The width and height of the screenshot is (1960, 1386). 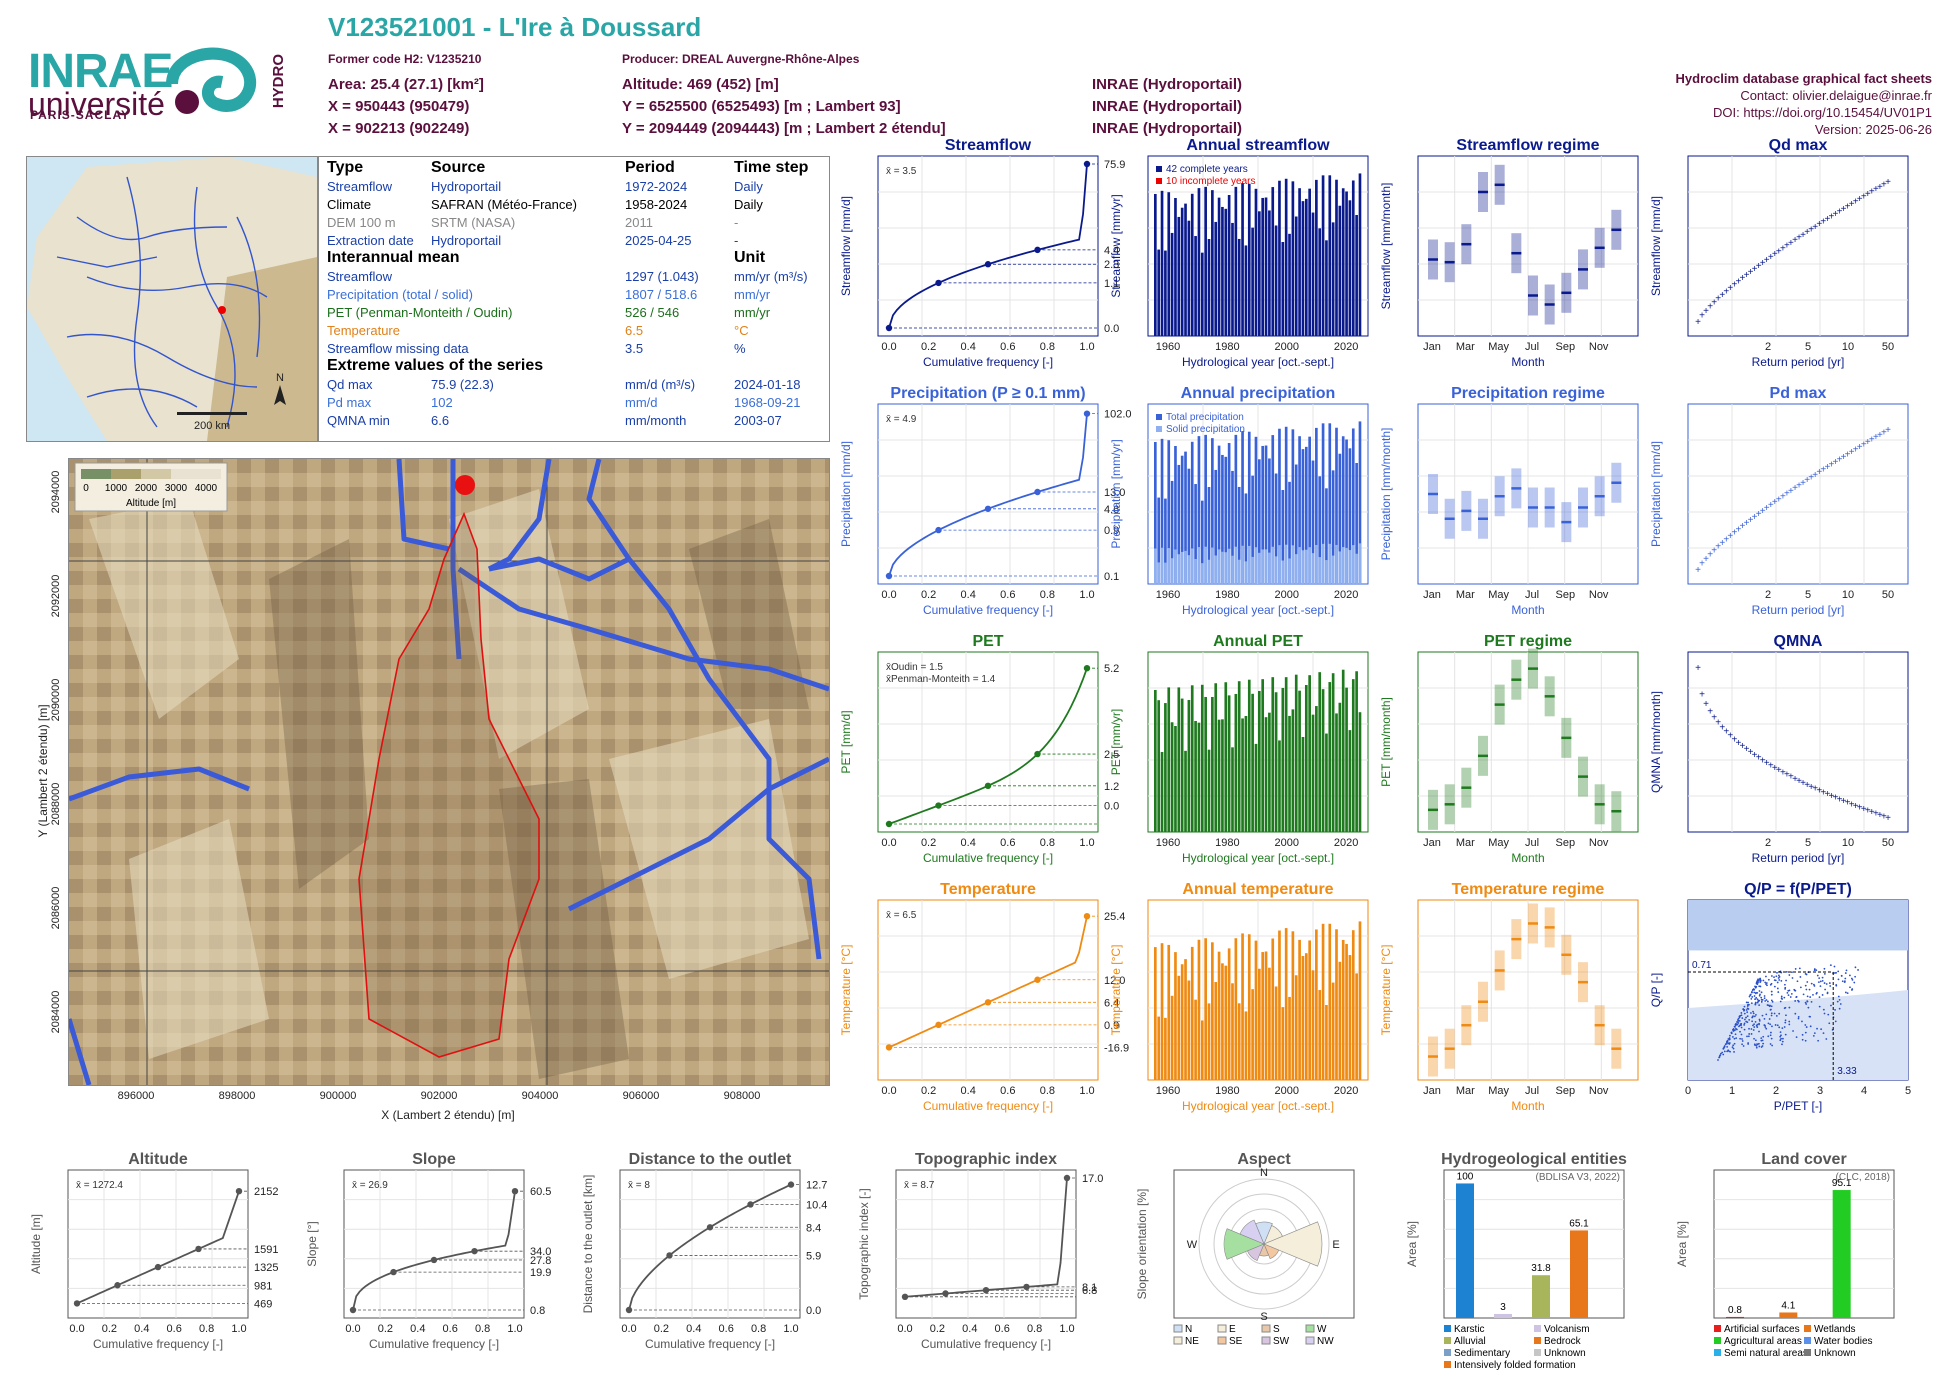 I want to click on x-axis-label: Month, so click(x=1527, y=362).